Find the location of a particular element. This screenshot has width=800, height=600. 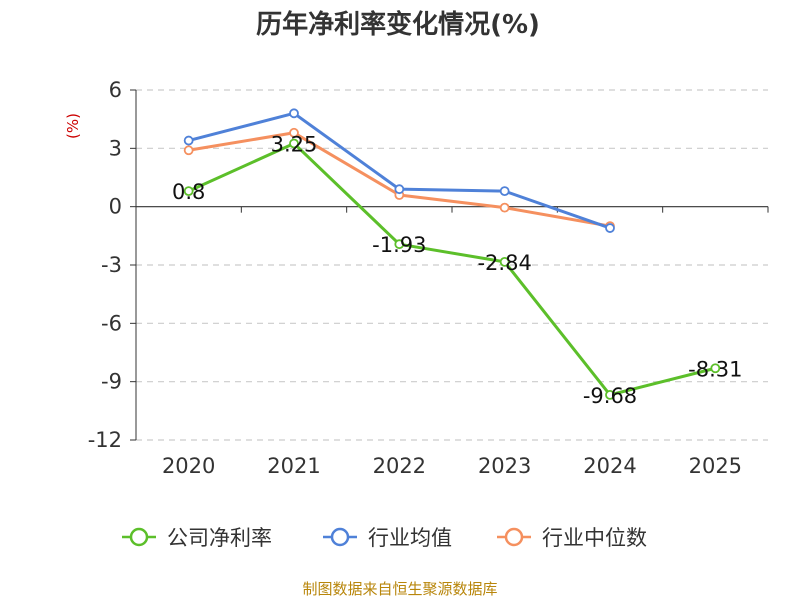

x-tick-label: 2022 is located at coordinates (399, 466).